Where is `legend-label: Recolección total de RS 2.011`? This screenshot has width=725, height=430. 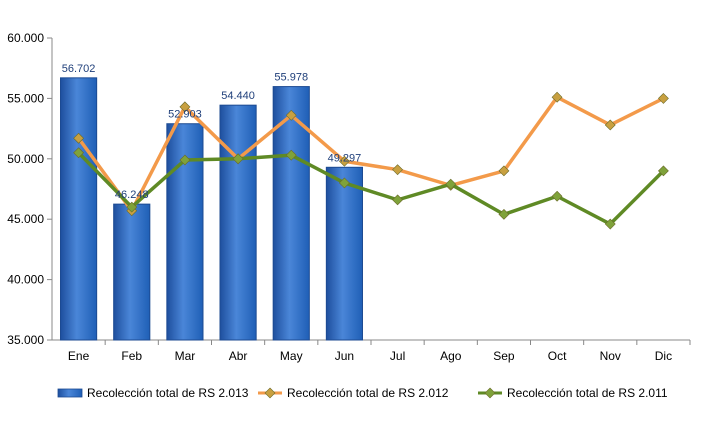
legend-label: Recolección total de RS 2.011 is located at coordinates (587, 393).